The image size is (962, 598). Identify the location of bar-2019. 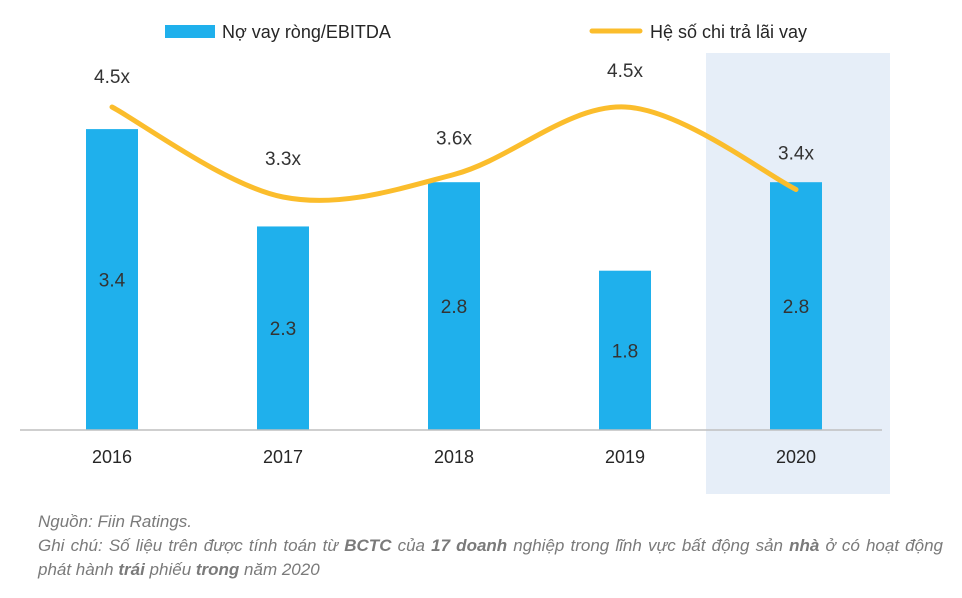
(625, 350).